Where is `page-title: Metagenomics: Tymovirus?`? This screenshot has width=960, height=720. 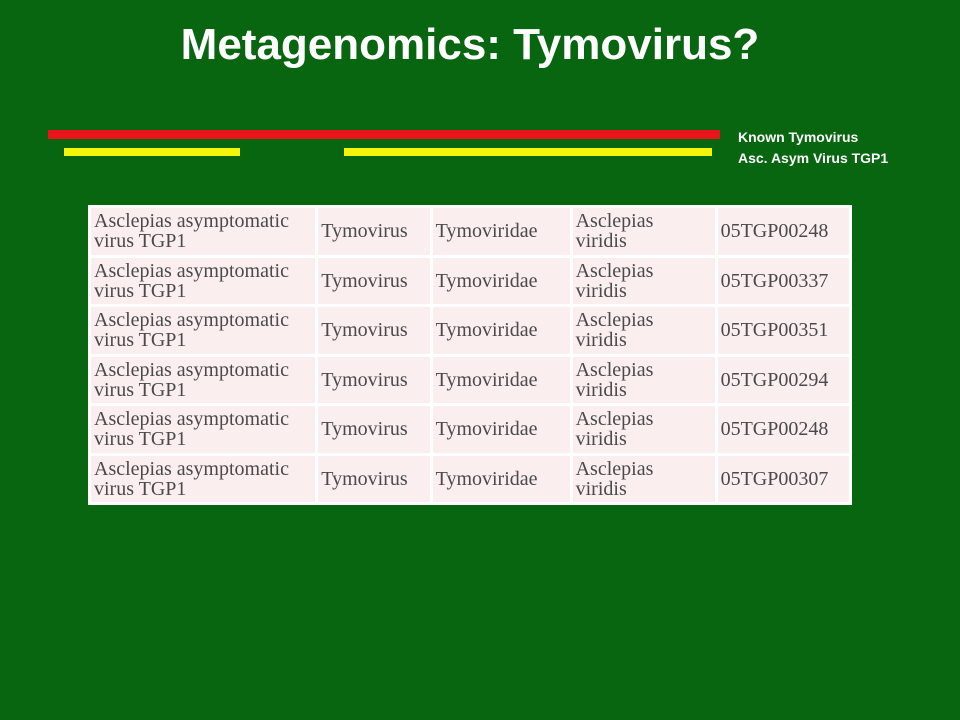 page-title: Metagenomics: Tymovirus? is located at coordinates (470, 44).